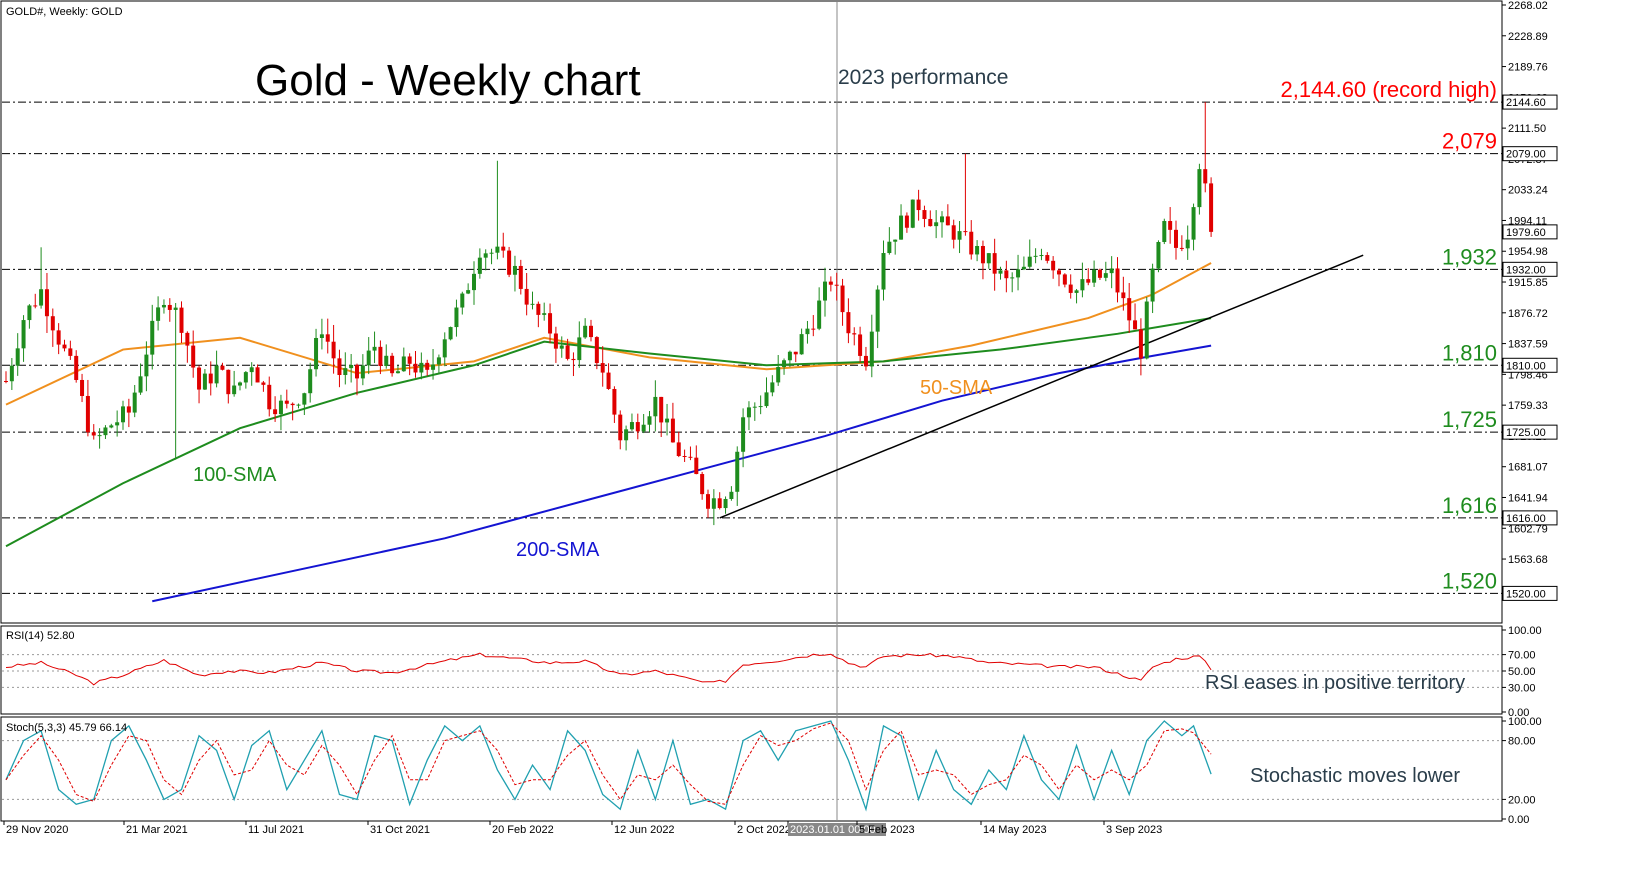 Image resolution: width=1637 pixels, height=877 pixels. I want to click on level-axis-label: 1725.00, so click(1526, 433).